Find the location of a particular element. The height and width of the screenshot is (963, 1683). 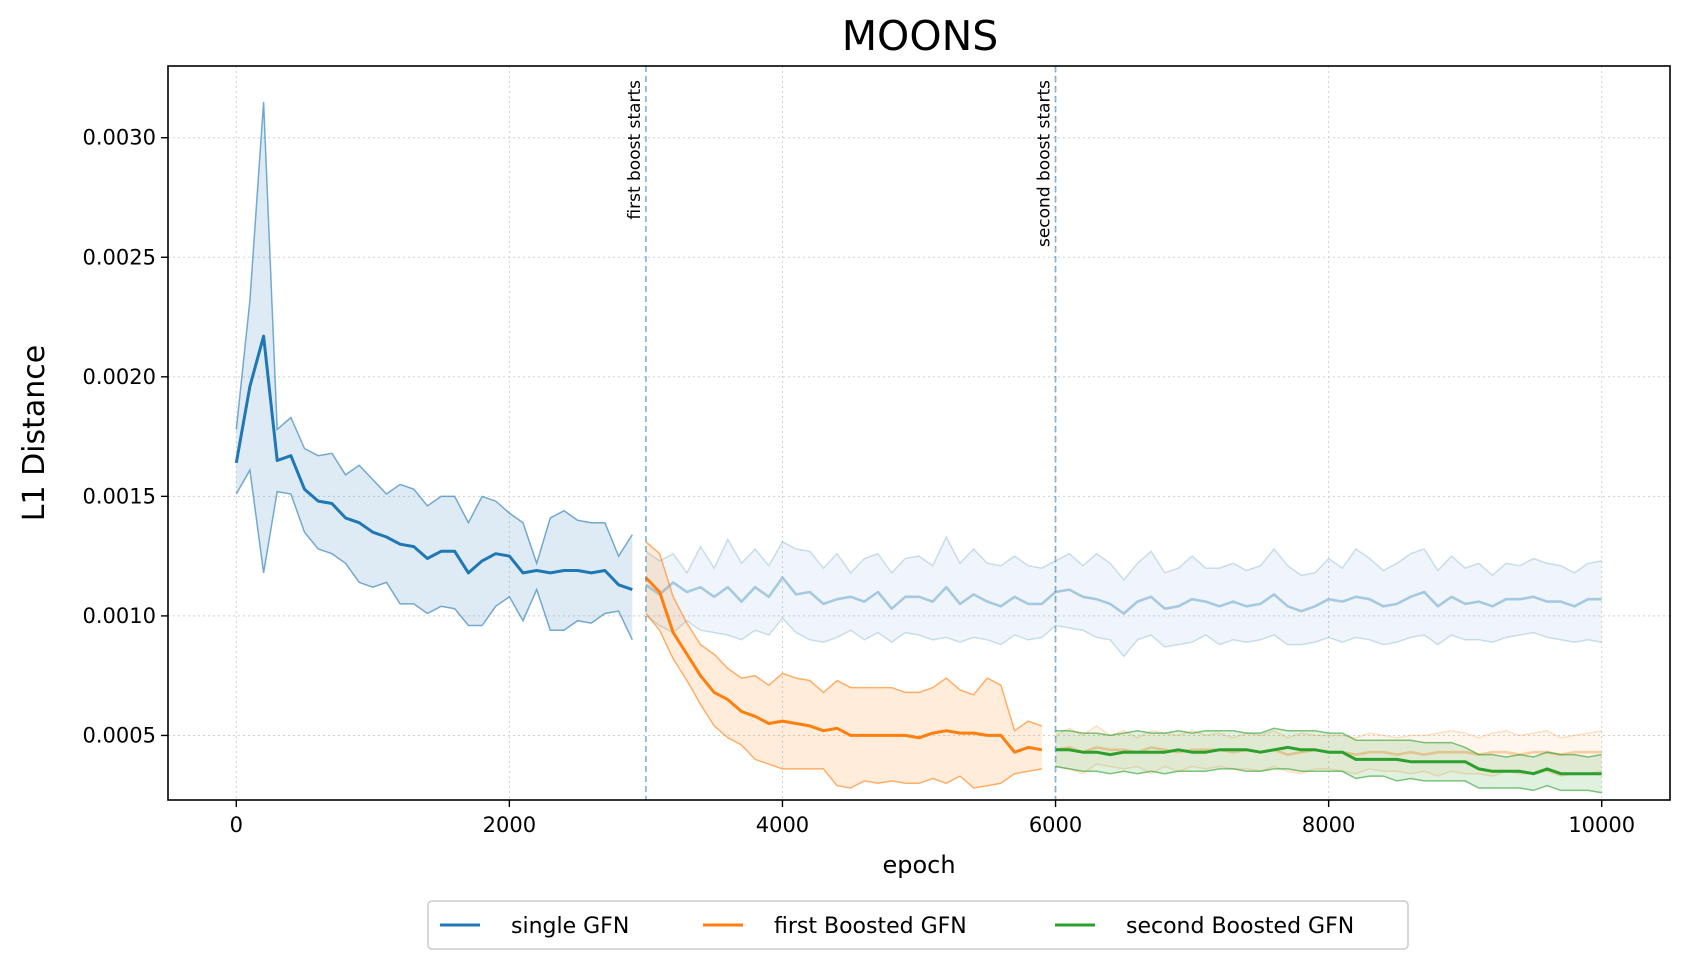

legend-box is located at coordinates (918, 925).